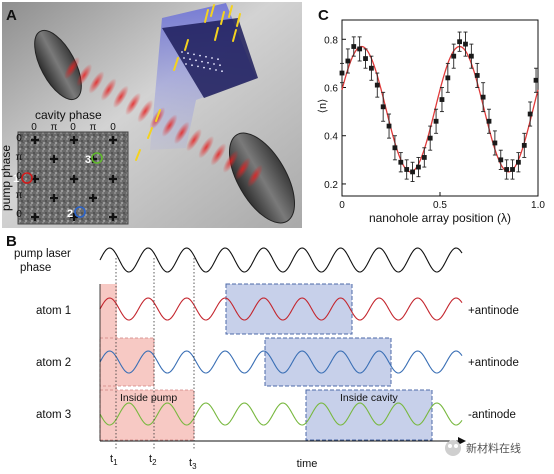 The width and height of the screenshot is (554, 474). I want to click on panel-b-letter: B, so click(11, 241).